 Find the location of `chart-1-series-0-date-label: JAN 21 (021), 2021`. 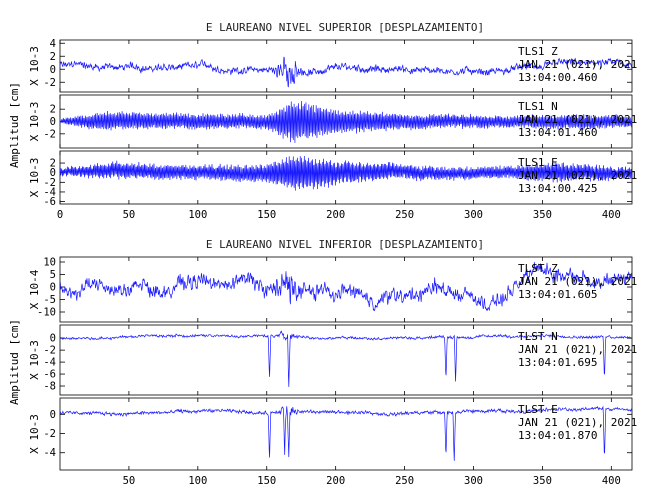

chart-1-series-0-date-label: JAN 21 (021), 2021 is located at coordinates (577, 281).